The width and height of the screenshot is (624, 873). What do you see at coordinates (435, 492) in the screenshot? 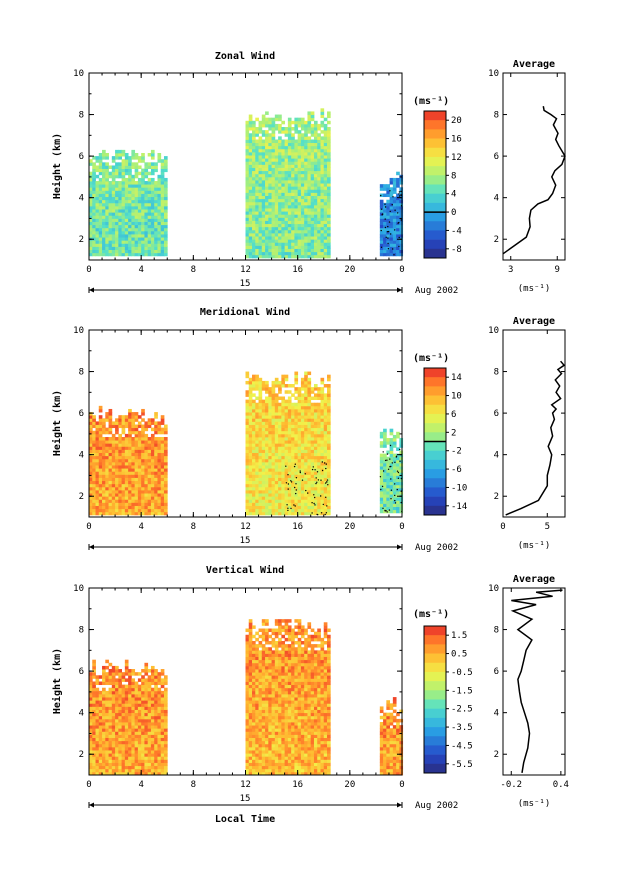
I see `colorbar-segment` at bounding box center [435, 492].